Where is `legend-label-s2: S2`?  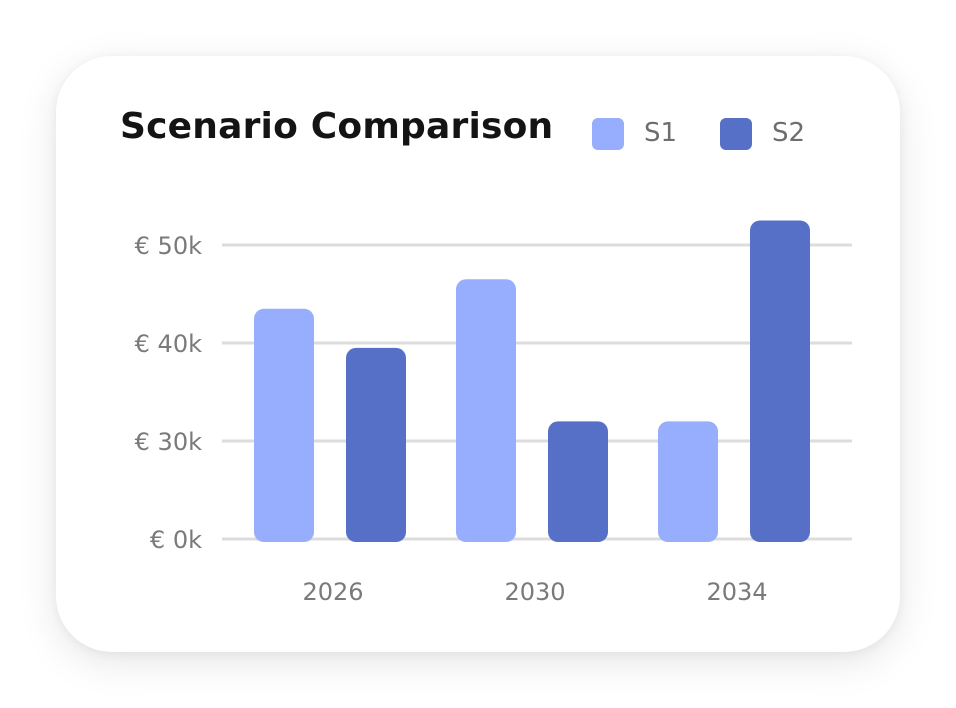 legend-label-s2: S2 is located at coordinates (789, 133).